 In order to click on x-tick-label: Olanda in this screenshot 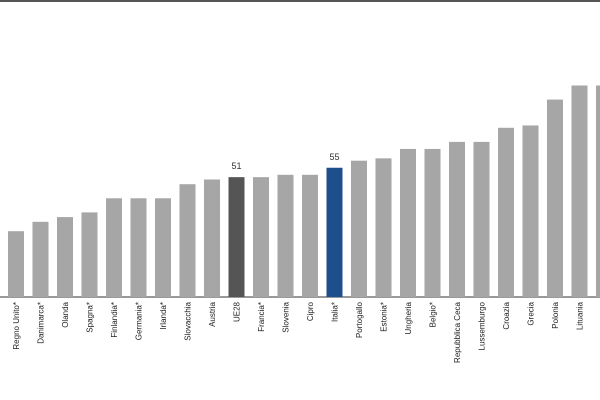, I will do `click(65, 314)`.